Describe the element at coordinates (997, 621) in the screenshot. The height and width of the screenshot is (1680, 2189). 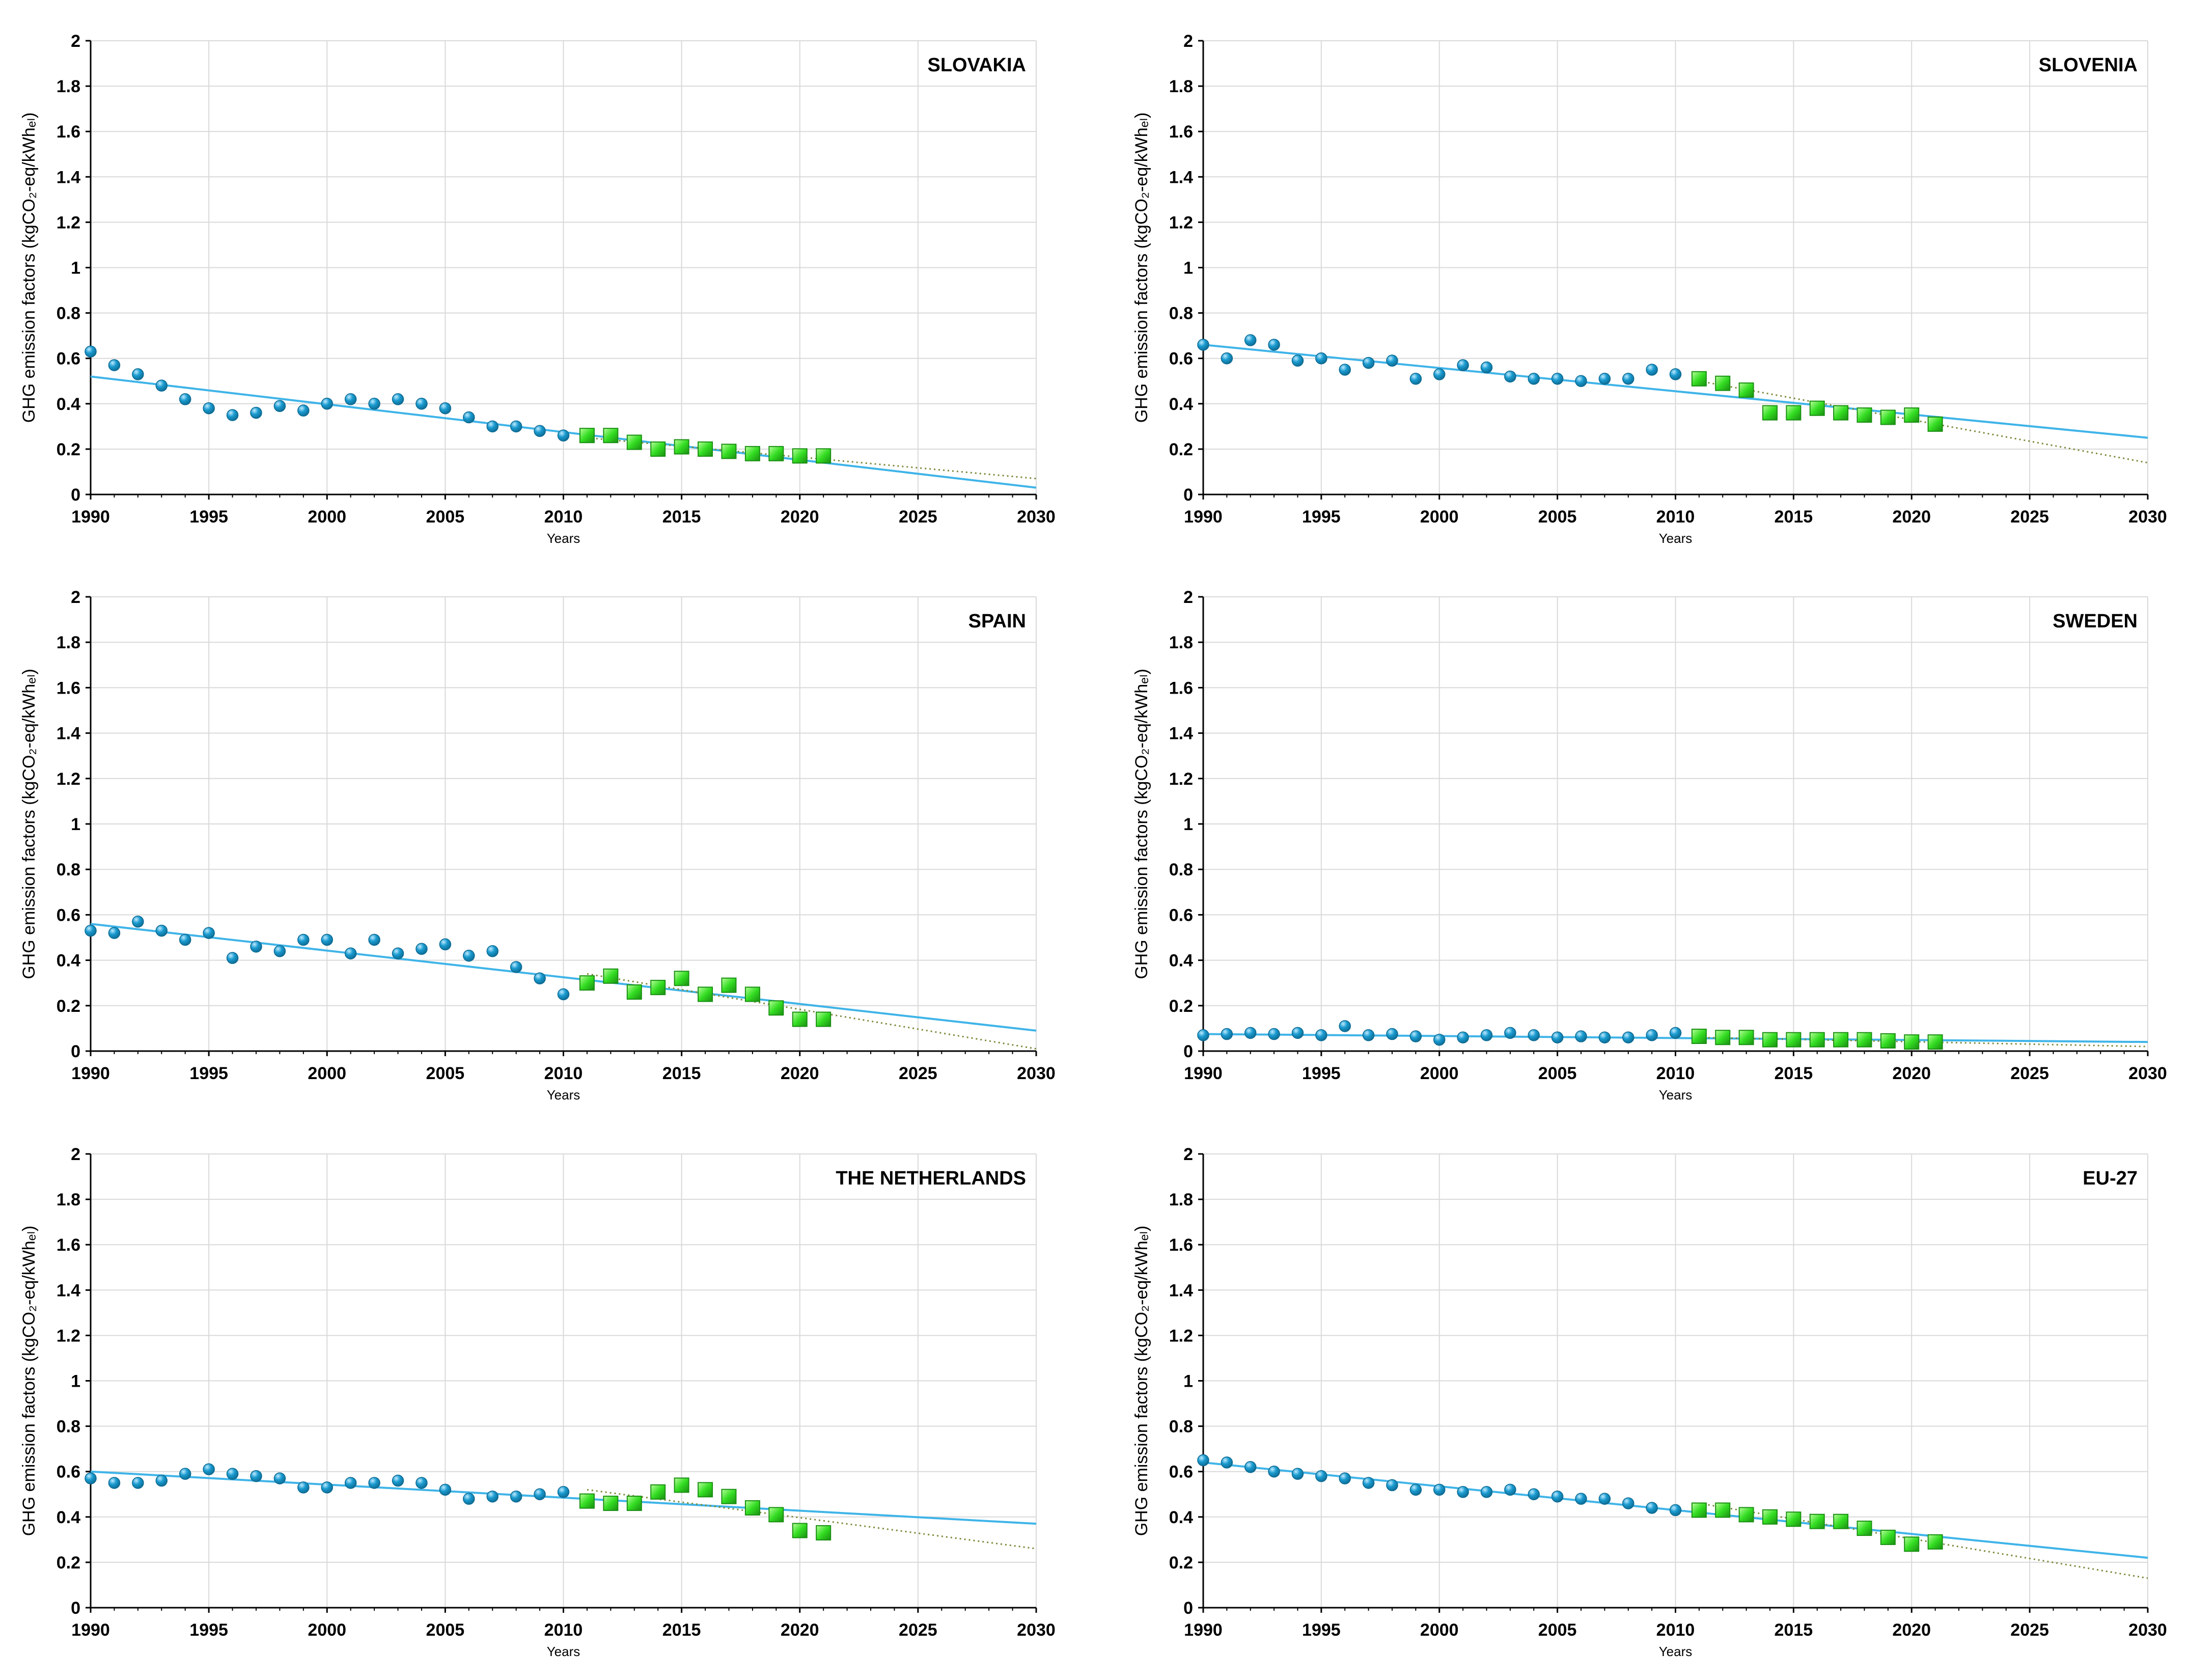
I see `chart-title: SPAIN` at that location.